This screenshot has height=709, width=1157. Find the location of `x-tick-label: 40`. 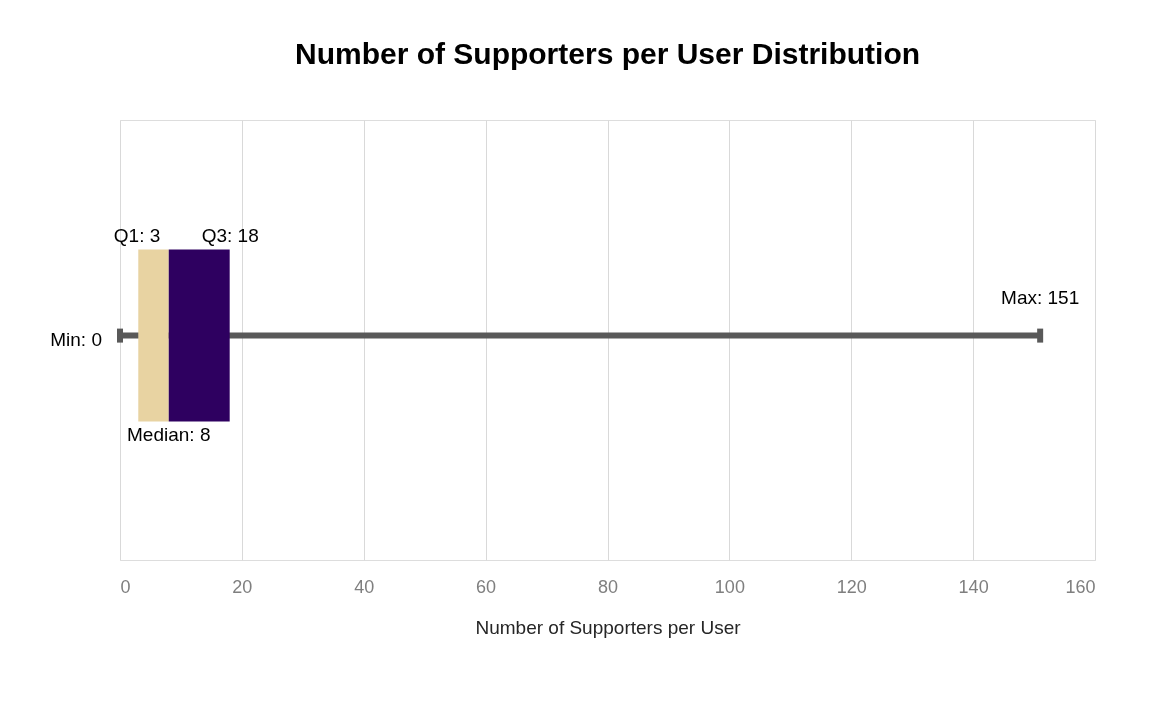

x-tick-label: 40 is located at coordinates (364, 586).